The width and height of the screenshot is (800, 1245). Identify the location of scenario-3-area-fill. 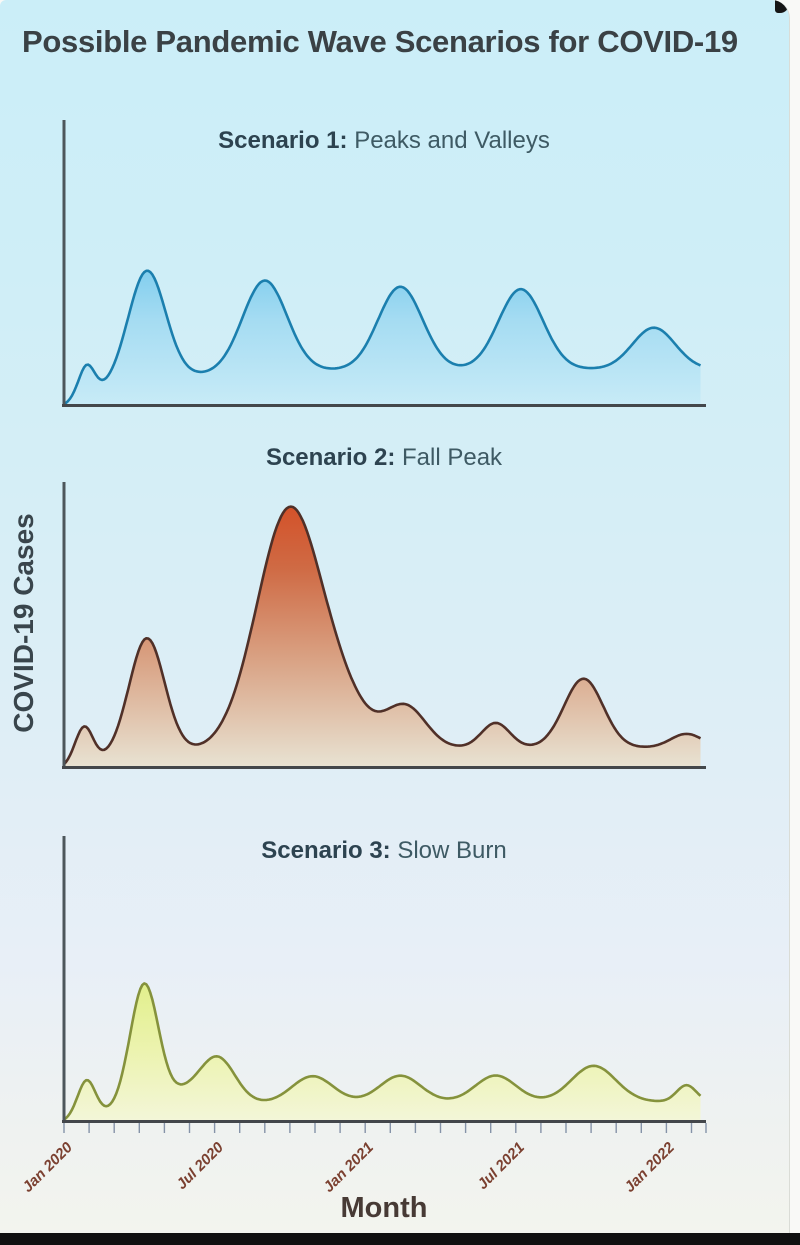
(382, 1052).